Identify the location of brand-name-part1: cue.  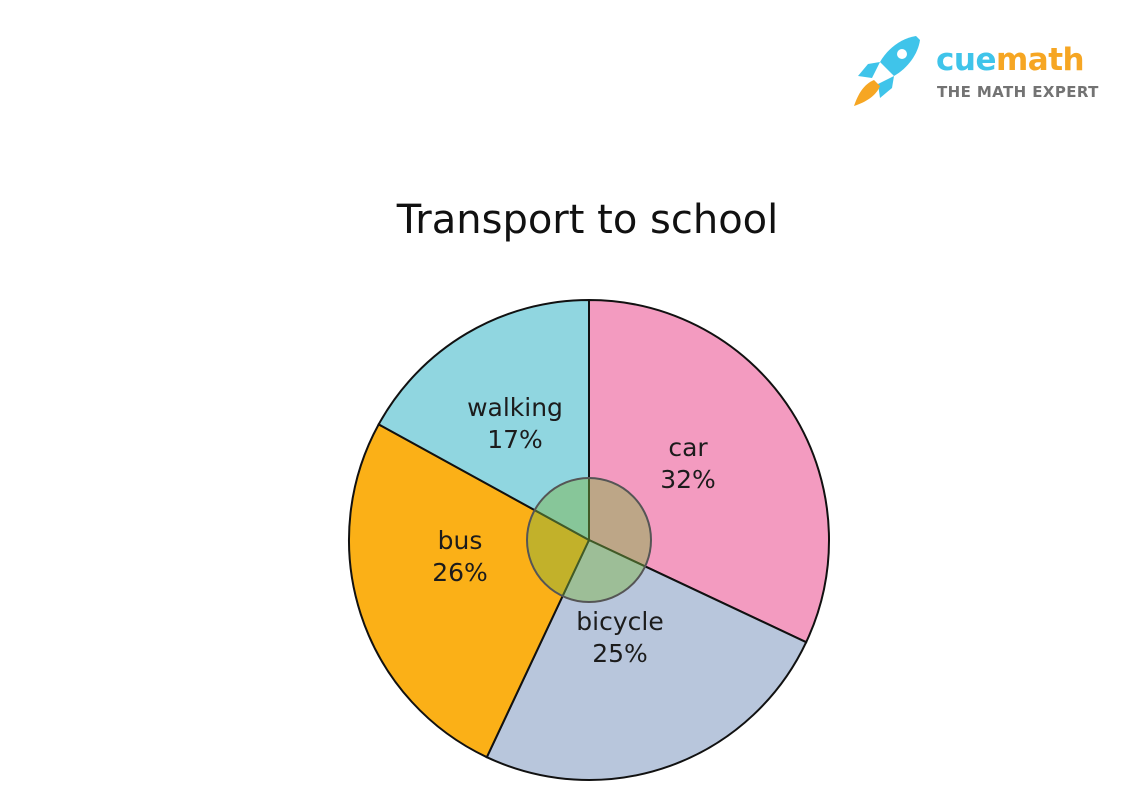
(966, 60).